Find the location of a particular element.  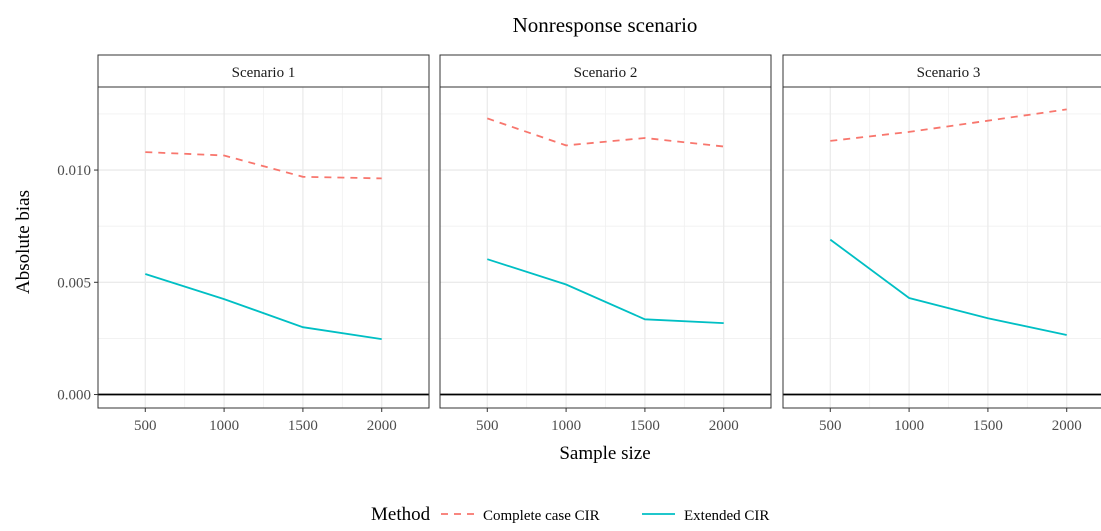

panel-strip-label: Scenario 3 is located at coordinates (949, 73).